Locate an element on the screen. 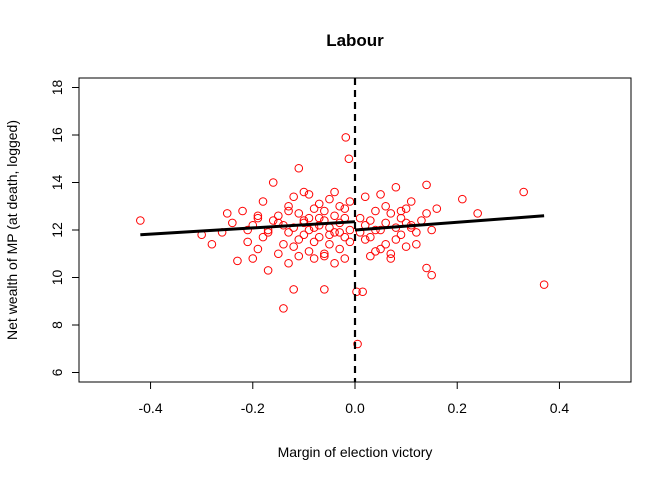 The height and width of the screenshot is (480, 672). fit-line-left is located at coordinates (248, 228).